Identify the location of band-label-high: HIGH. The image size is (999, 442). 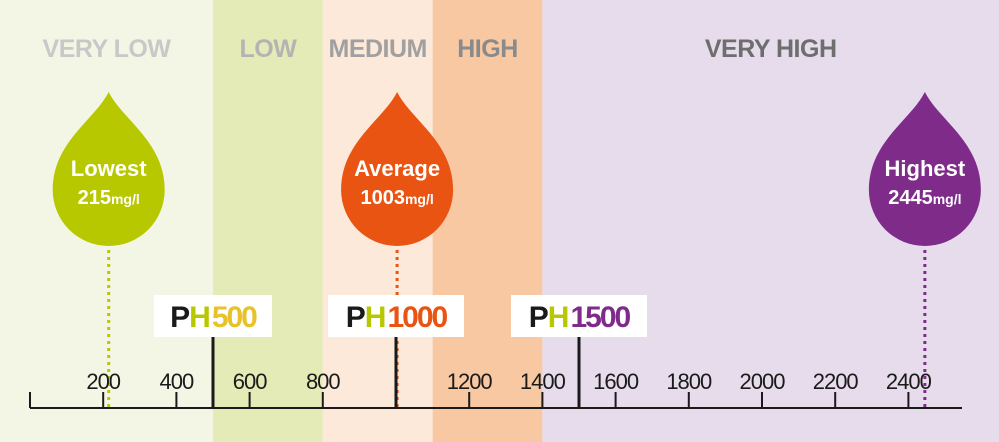
(487, 49).